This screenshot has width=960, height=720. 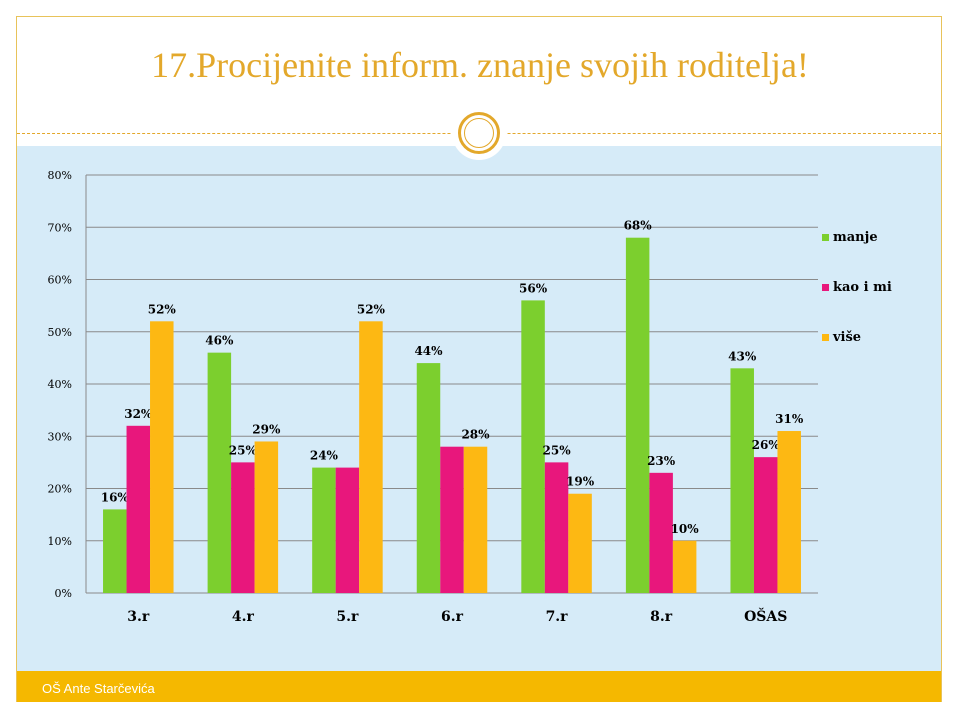 What do you see at coordinates (324, 456) in the screenshot?
I see `data-label: 24%` at bounding box center [324, 456].